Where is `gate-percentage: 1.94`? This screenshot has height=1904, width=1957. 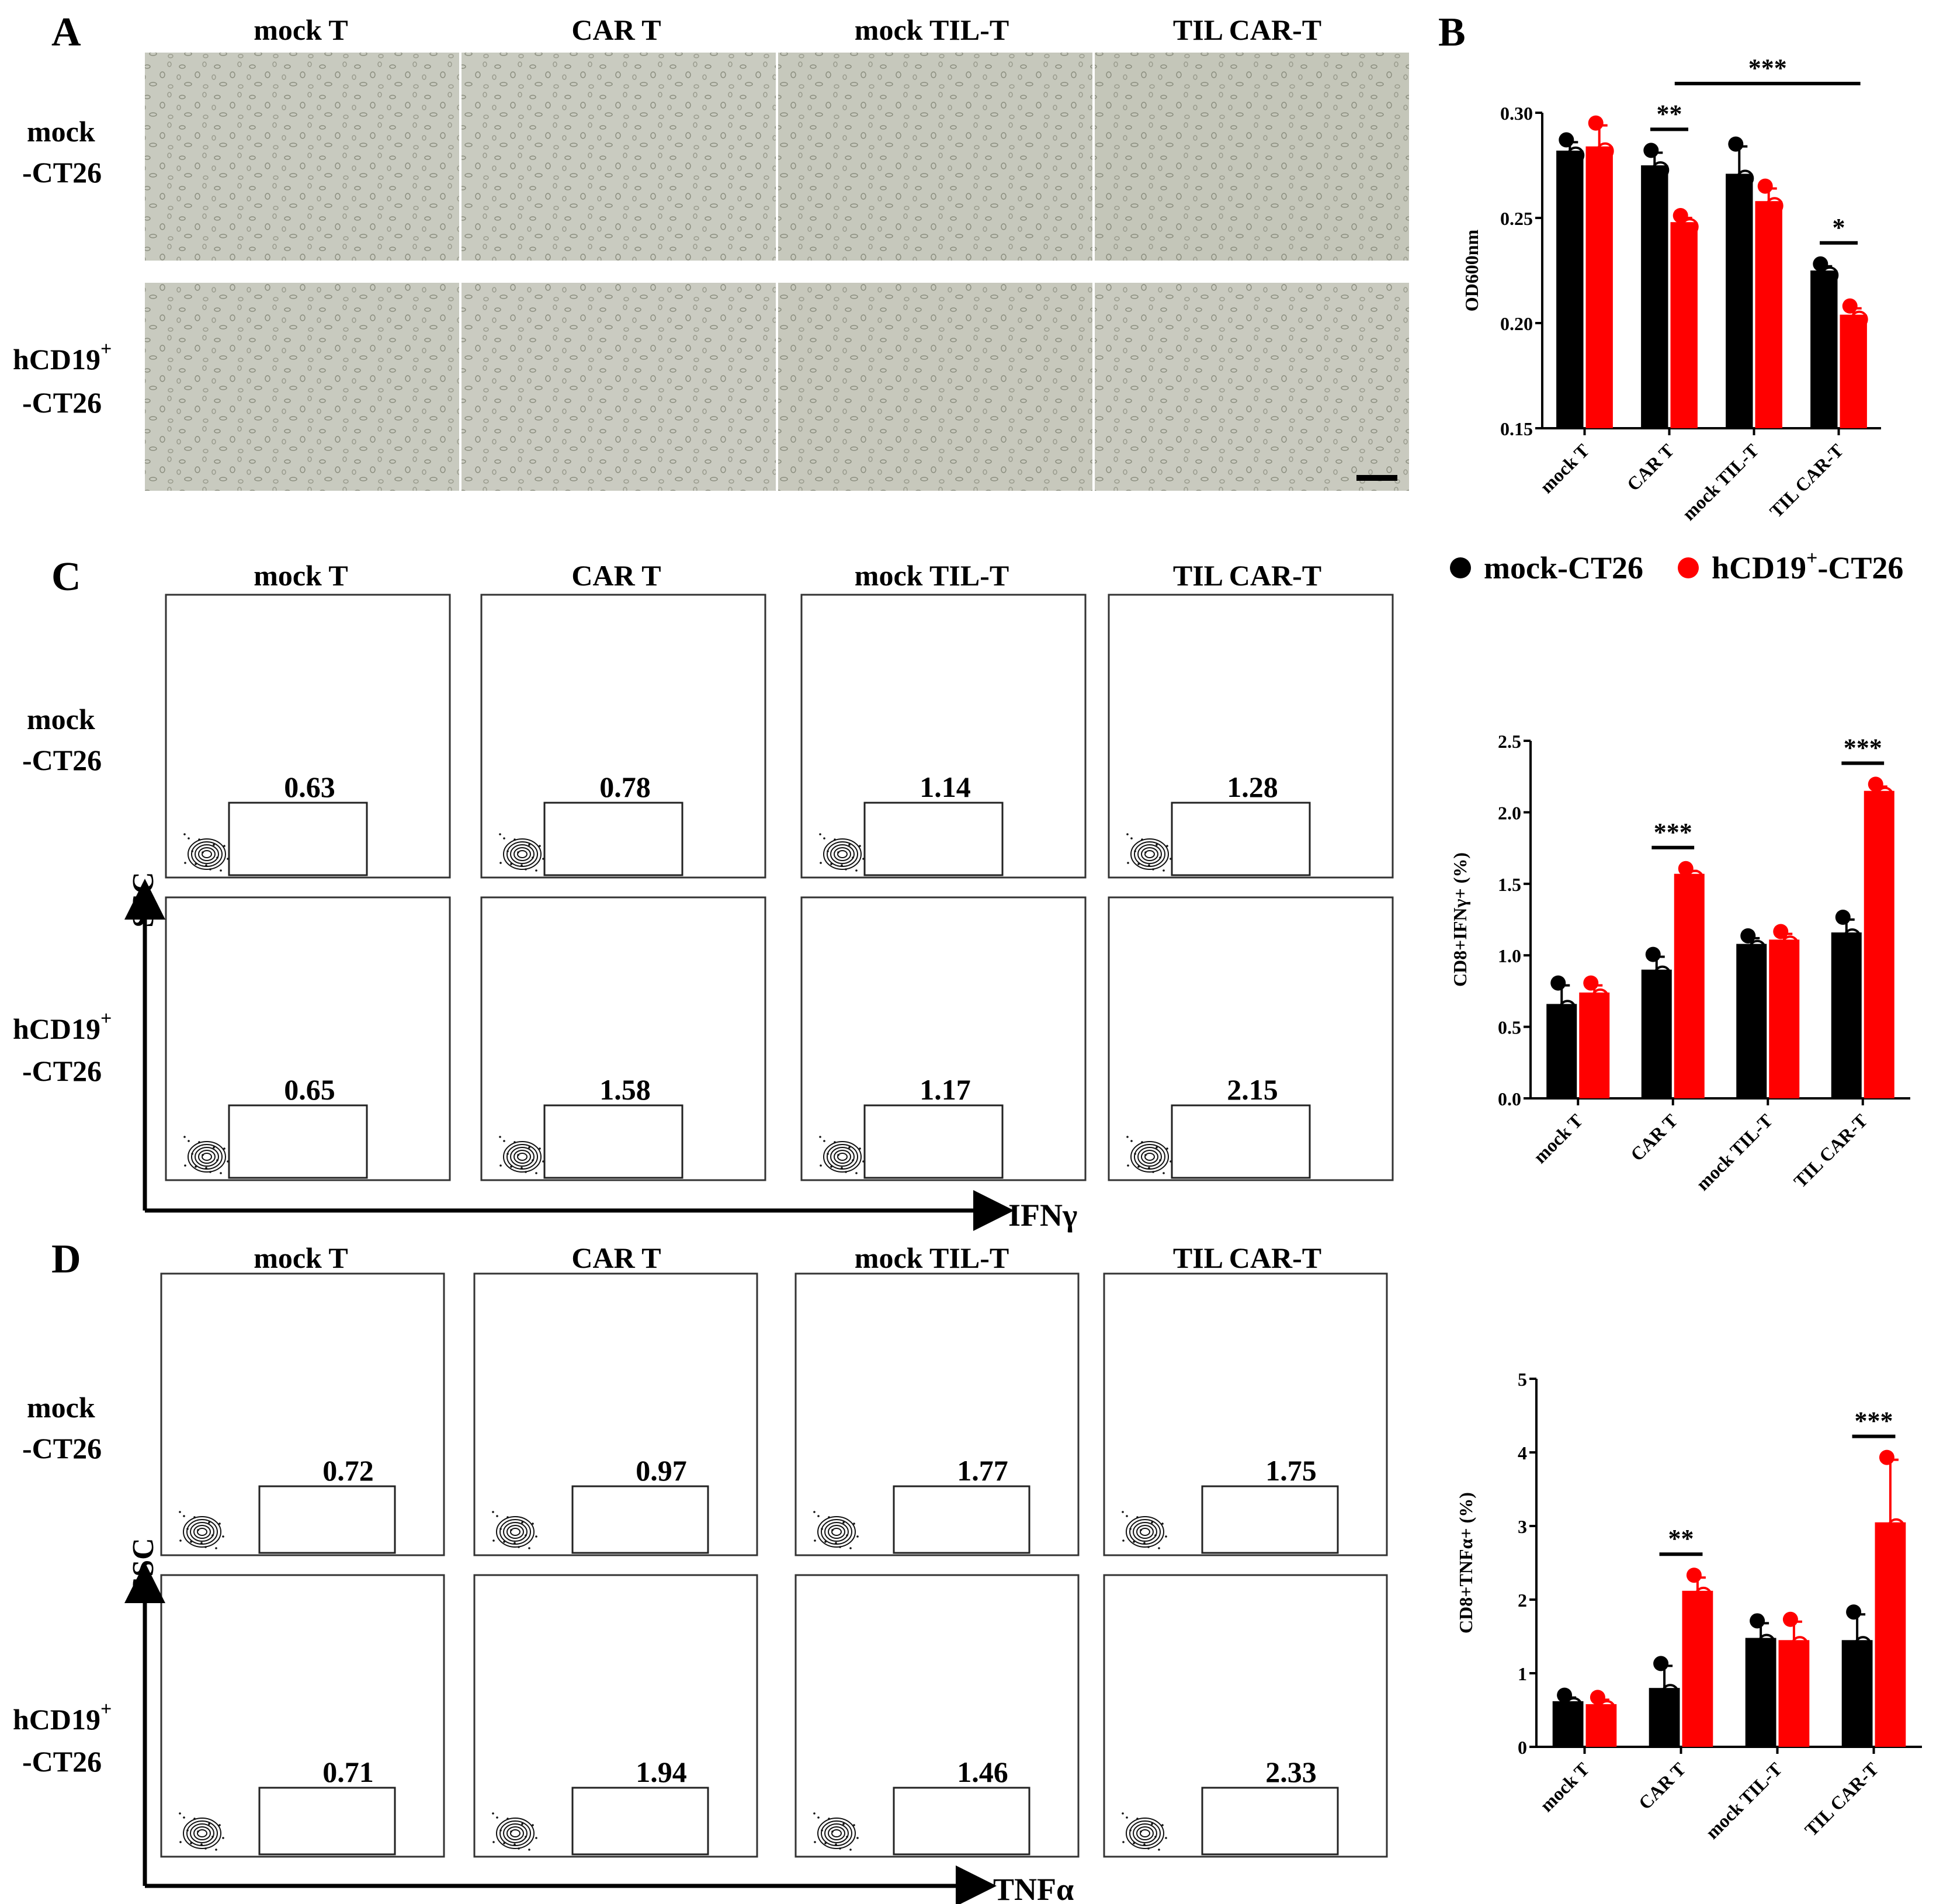 gate-percentage: 1.94 is located at coordinates (661, 1772).